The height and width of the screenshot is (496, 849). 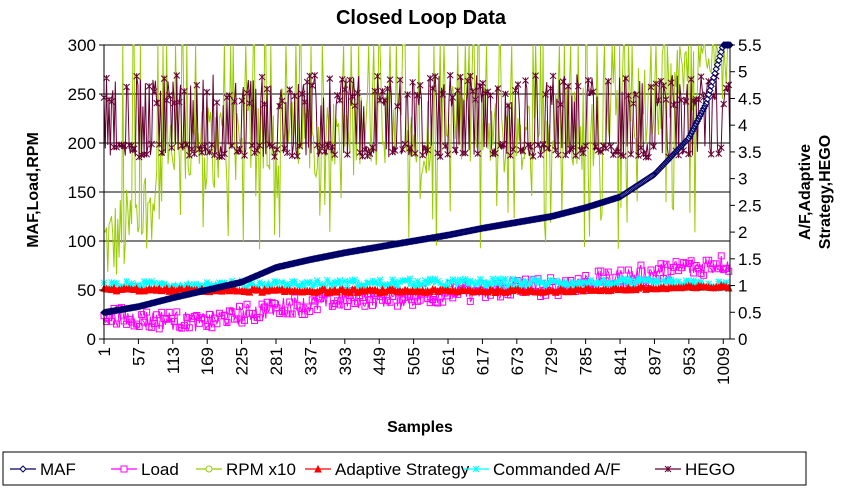 I want to click on x-tick-label: 337, so click(x=310, y=361).